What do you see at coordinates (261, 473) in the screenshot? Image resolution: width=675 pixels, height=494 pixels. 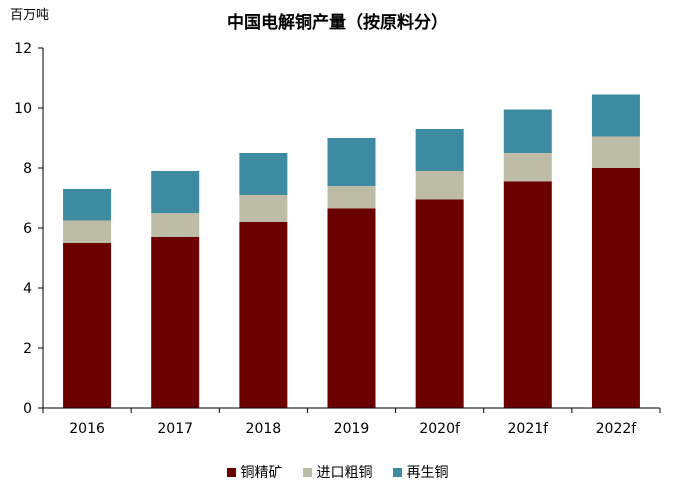 I see `legend-label: 铜精矿` at bounding box center [261, 473].